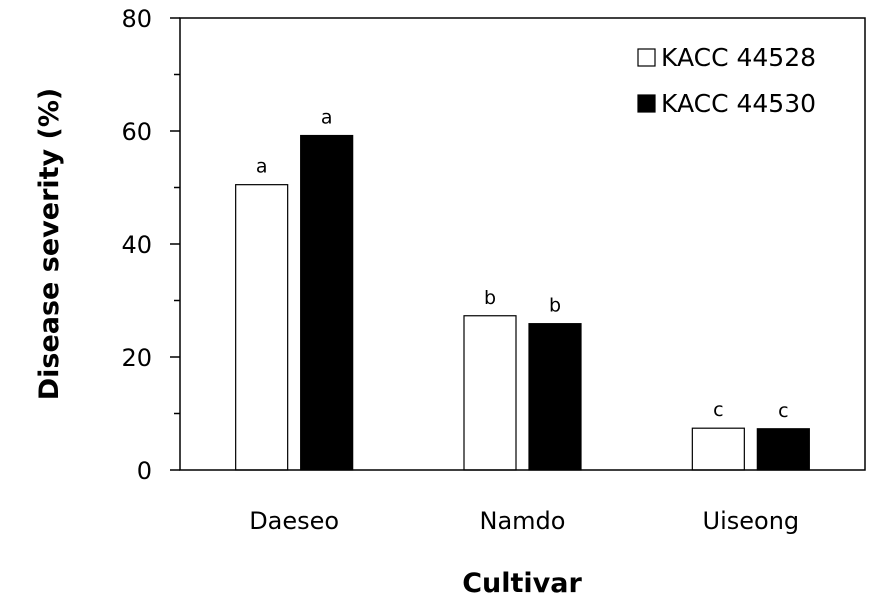  Describe the element at coordinates (751, 521) in the screenshot. I see `x-tick-label: Uiseong` at that location.